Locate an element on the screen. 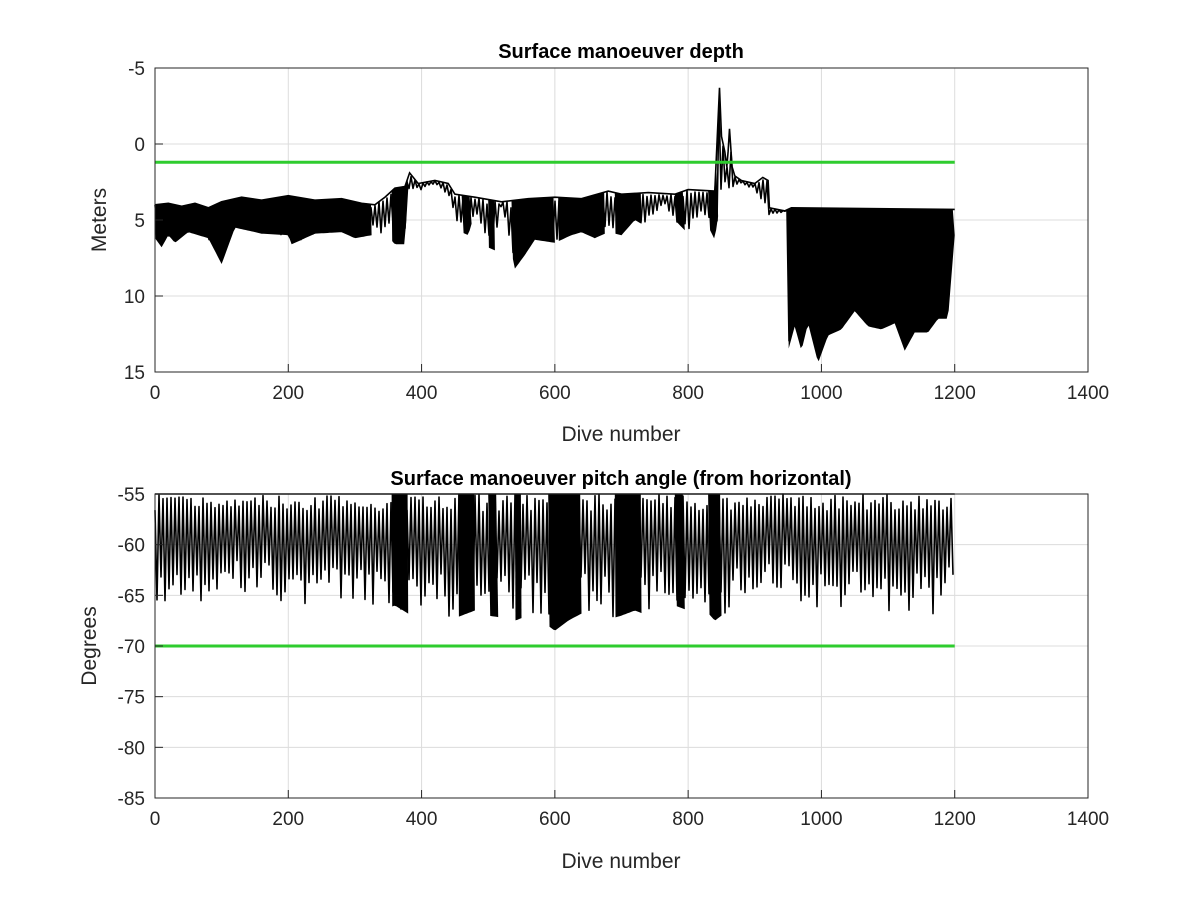 The image size is (1200, 900). pitch-x-tick-label: 400 is located at coordinates (422, 819).